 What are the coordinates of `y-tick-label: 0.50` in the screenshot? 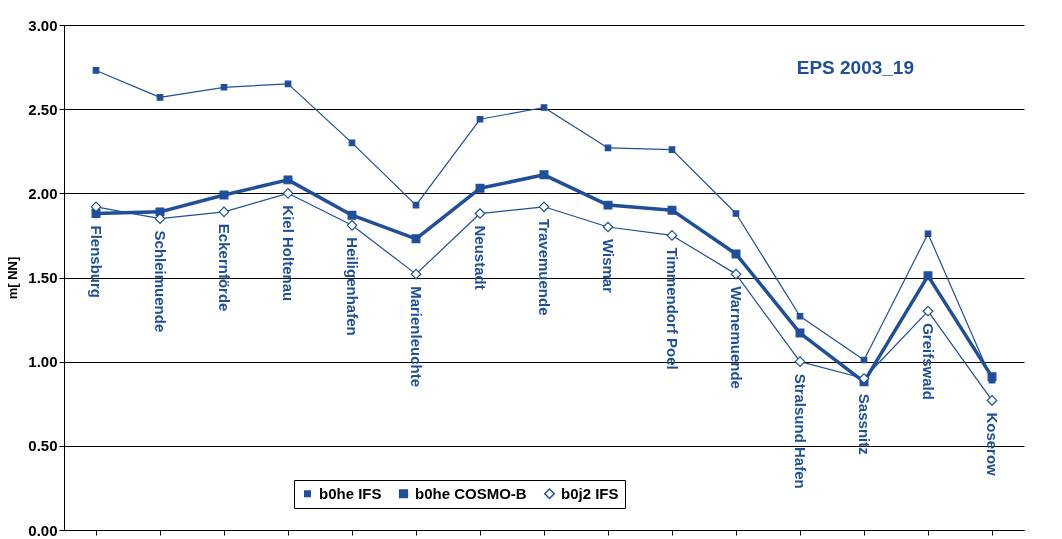 It's located at (43, 446).